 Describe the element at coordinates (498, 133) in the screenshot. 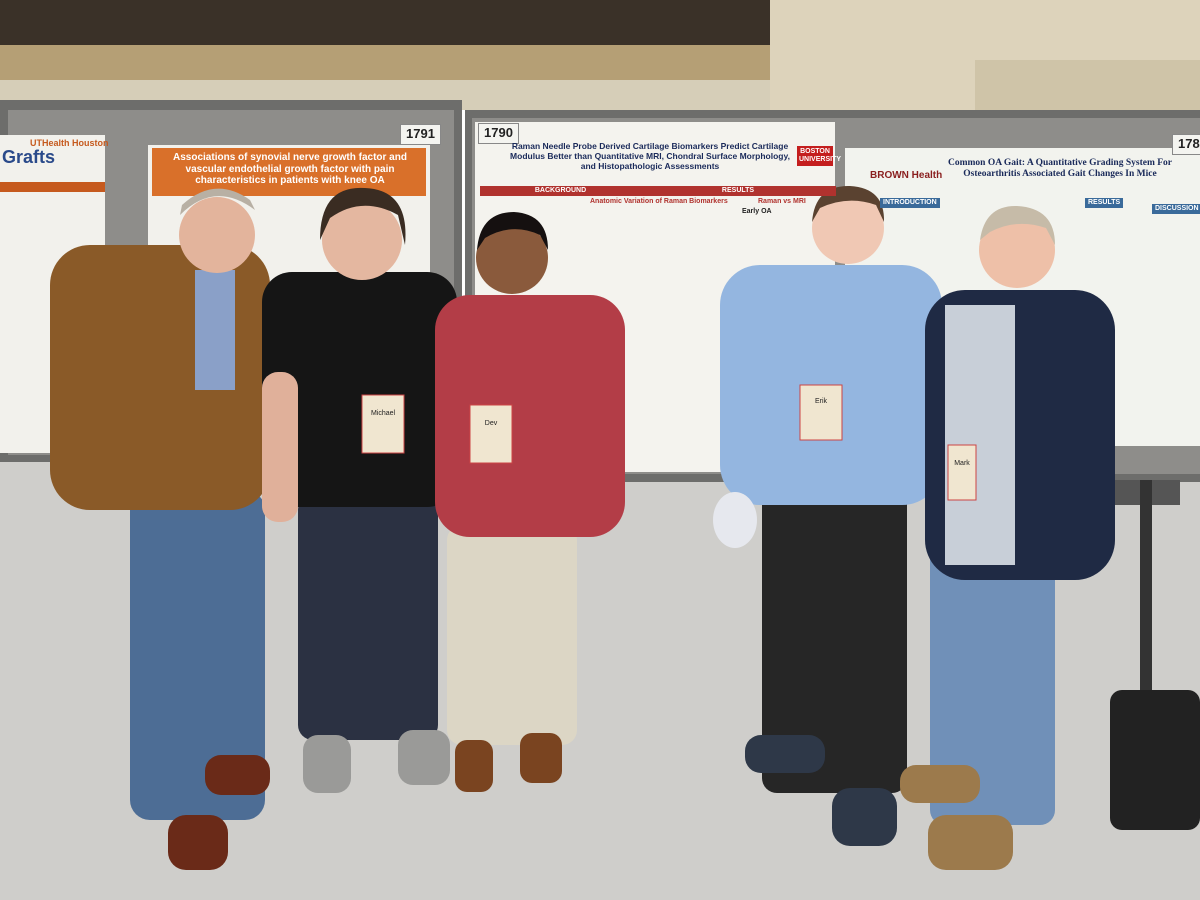

I see `poster-number: 1790` at that location.